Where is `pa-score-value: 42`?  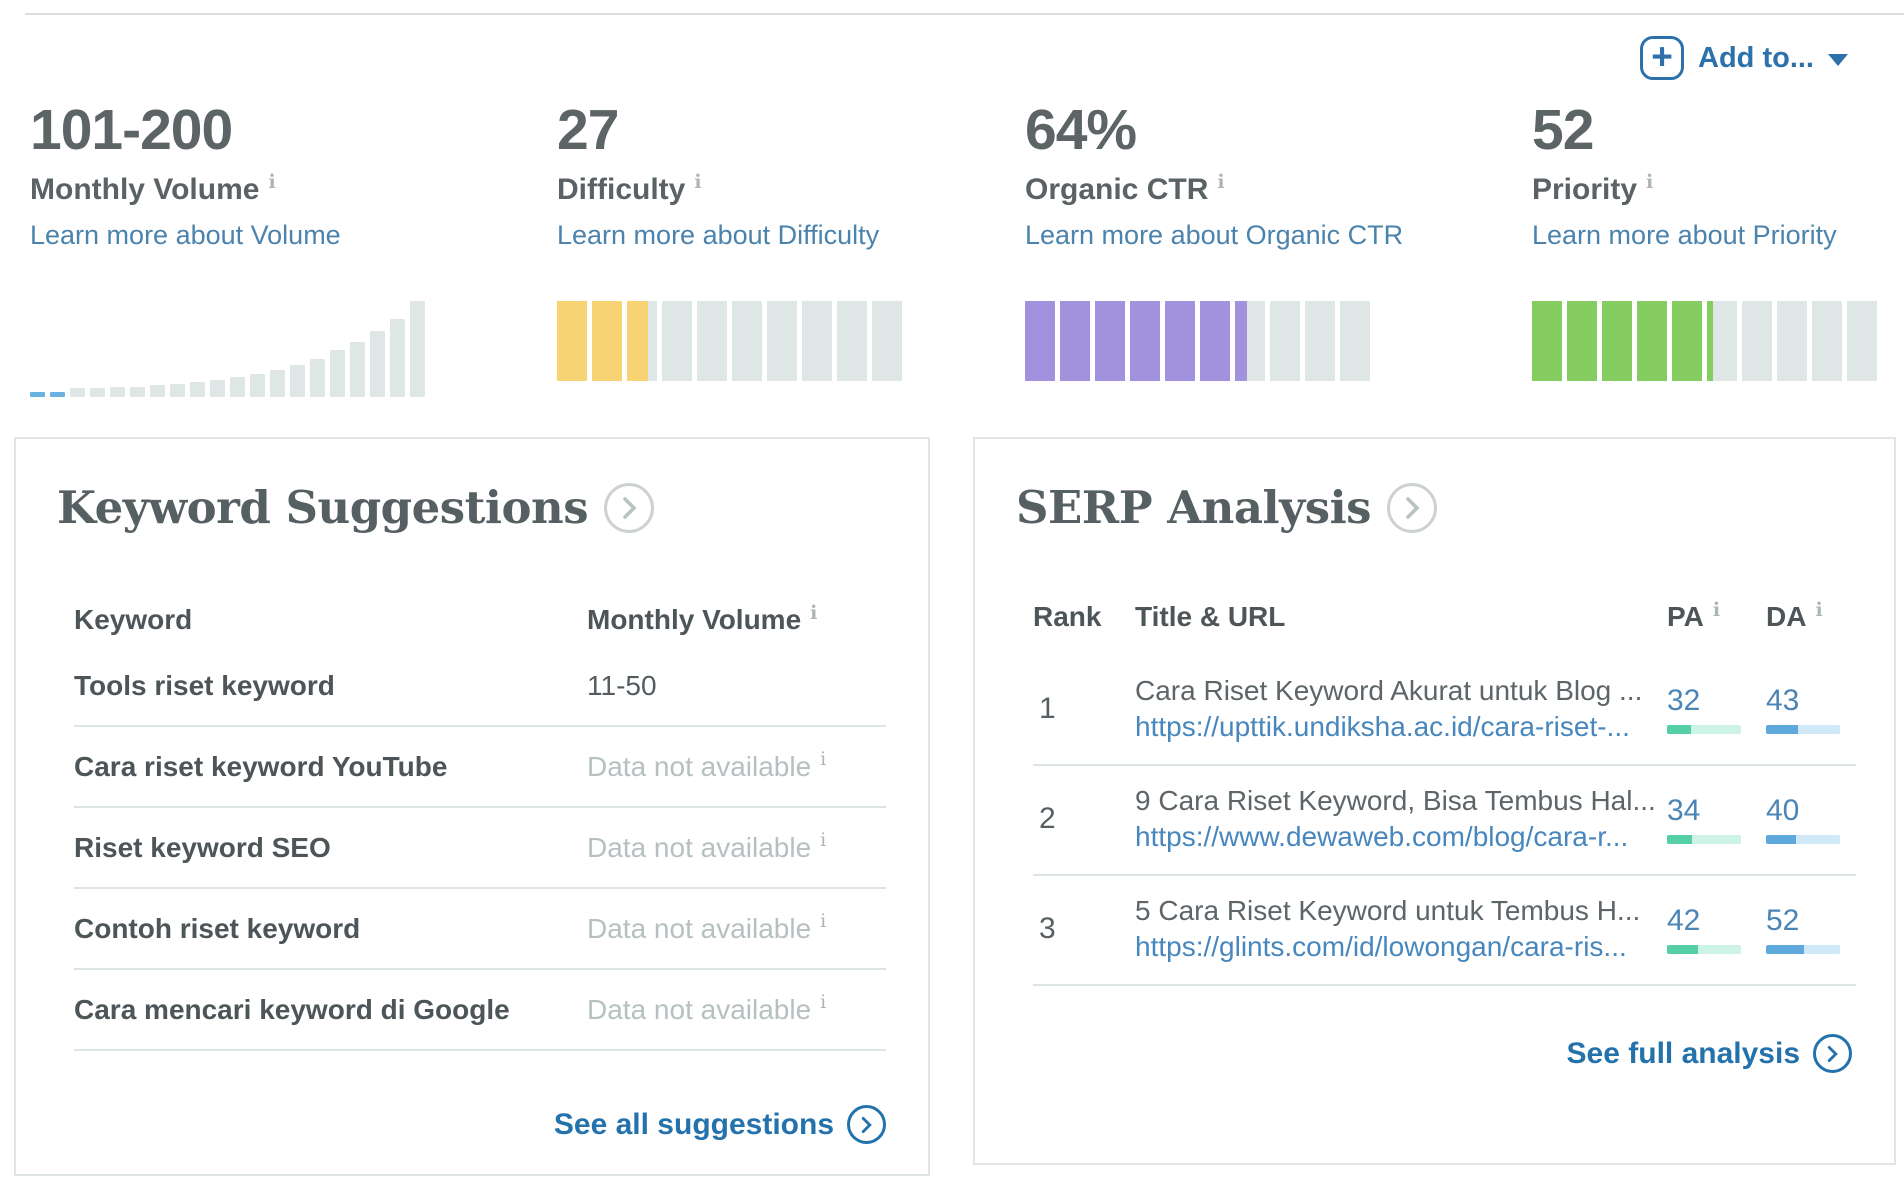 pa-score-value: 42 is located at coordinates (1684, 920).